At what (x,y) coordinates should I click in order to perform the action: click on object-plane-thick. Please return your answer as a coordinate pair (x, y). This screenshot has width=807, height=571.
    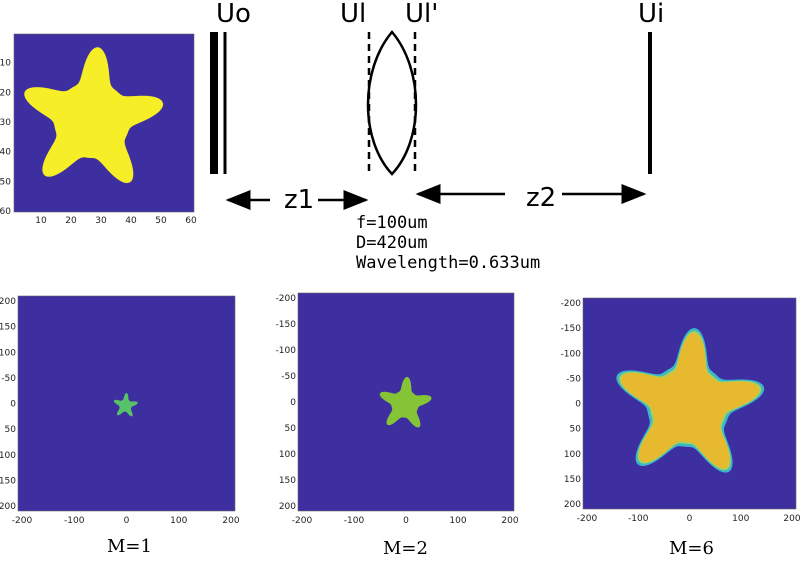
    Looking at the image, I should click on (214, 103).